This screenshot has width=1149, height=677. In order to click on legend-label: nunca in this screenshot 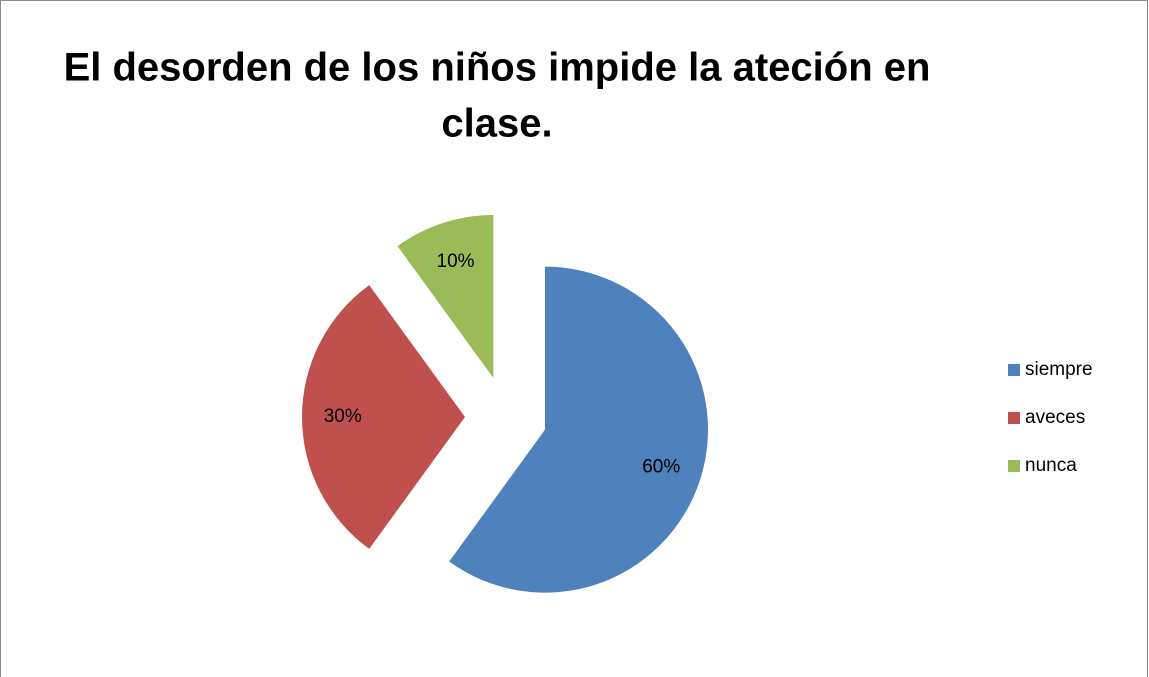, I will do `click(1051, 465)`.